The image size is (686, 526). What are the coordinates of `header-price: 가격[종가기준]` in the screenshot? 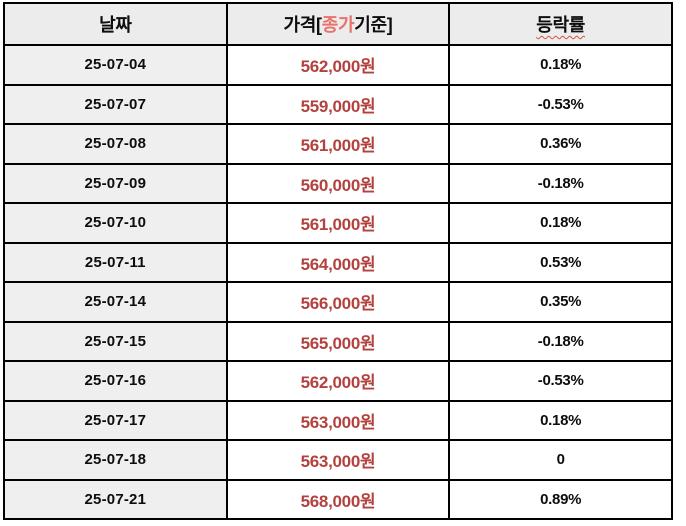 It's located at (338, 24).